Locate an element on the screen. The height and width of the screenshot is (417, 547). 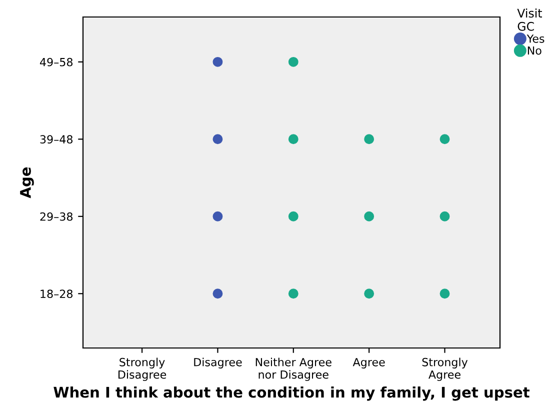
x-tick-label: Disagree is located at coordinates (218, 363).